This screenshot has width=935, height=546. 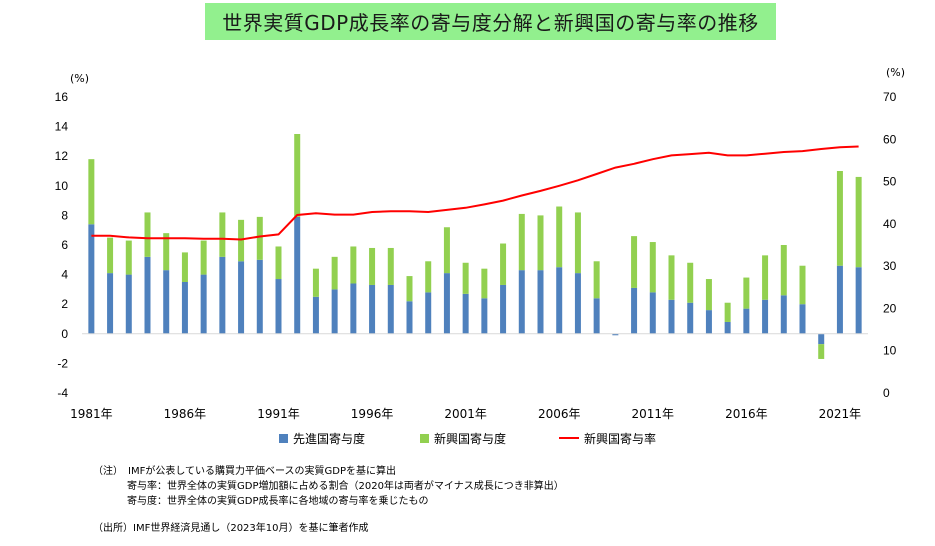 What do you see at coordinates (329, 438) in the screenshot?
I see `legend-label: 先進国寄与度` at bounding box center [329, 438].